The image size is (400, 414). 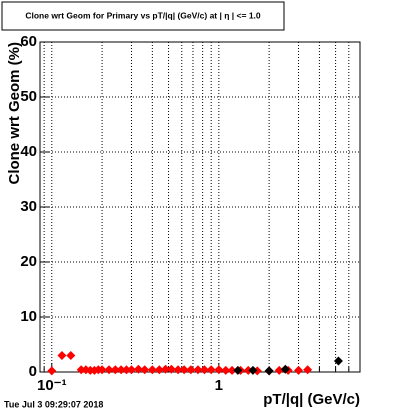 What do you see at coordinates (53, 404) in the screenshot?
I see `footer: Tue Jul 3 09:29:07 2018` at bounding box center [53, 404].